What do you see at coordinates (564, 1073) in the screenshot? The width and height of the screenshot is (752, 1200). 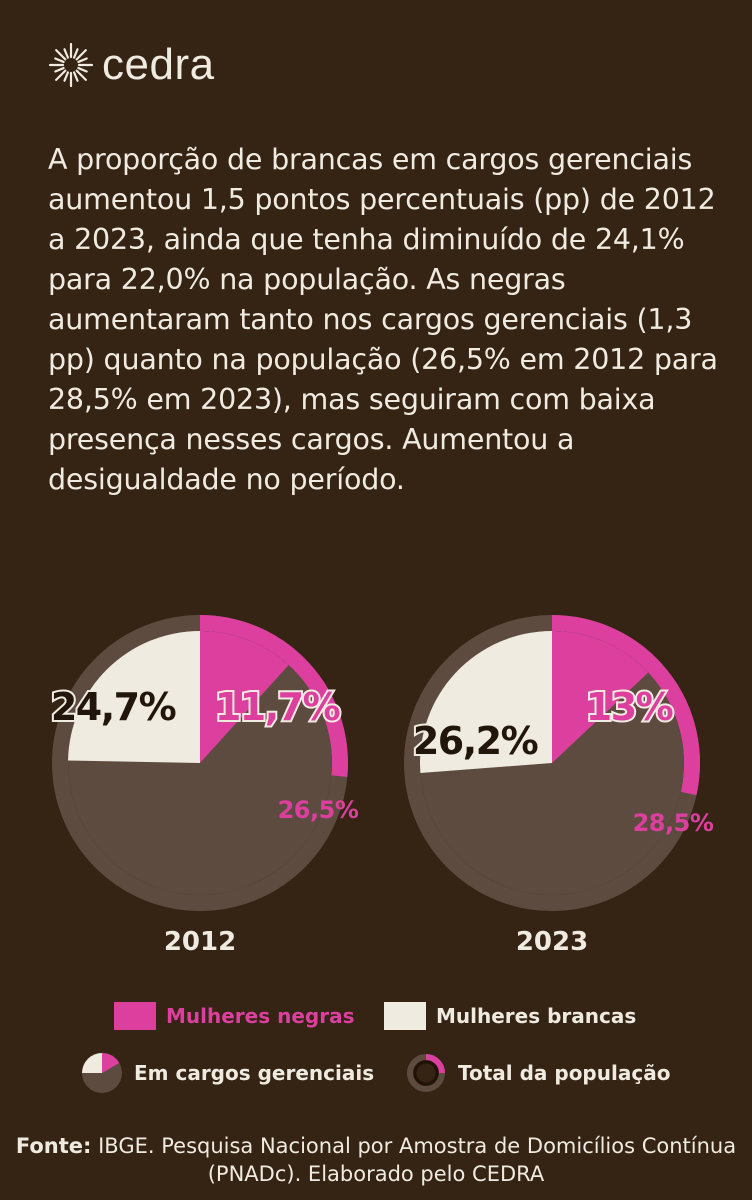 I see `legend-label-populacao: Total da população` at bounding box center [564, 1073].